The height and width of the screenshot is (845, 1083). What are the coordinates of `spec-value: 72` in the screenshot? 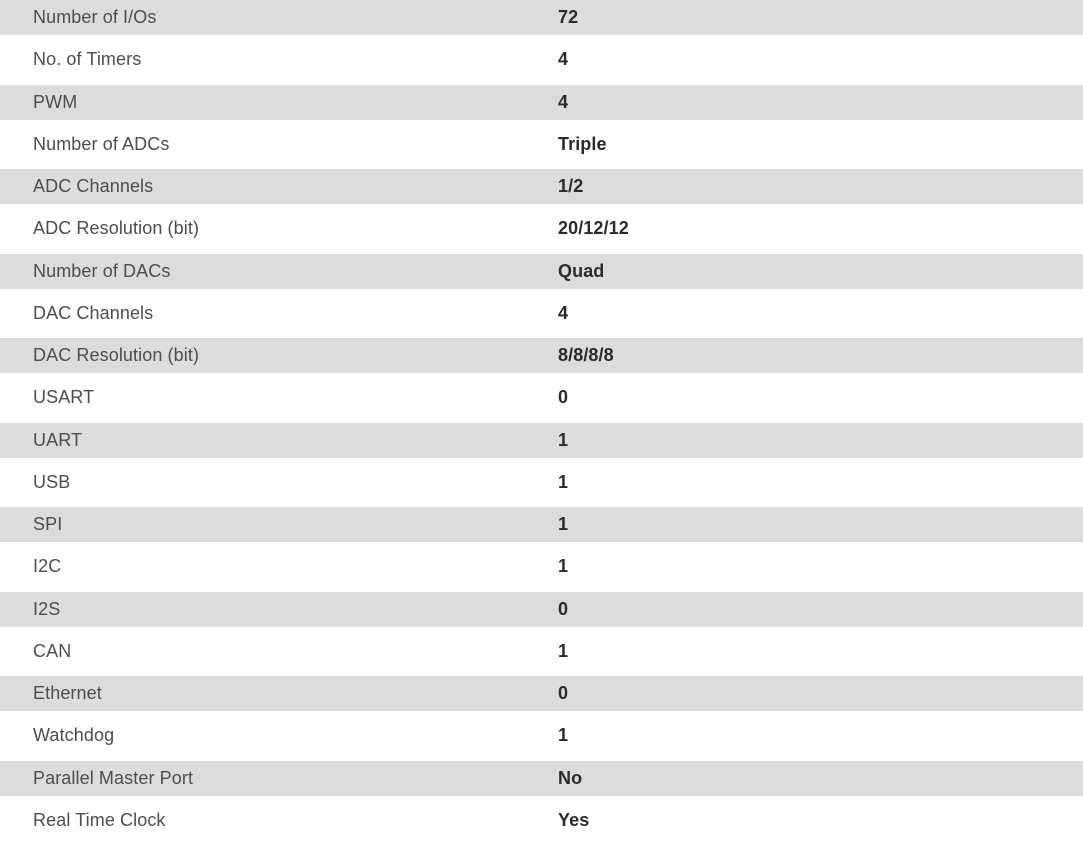 It's located at (568, 17).